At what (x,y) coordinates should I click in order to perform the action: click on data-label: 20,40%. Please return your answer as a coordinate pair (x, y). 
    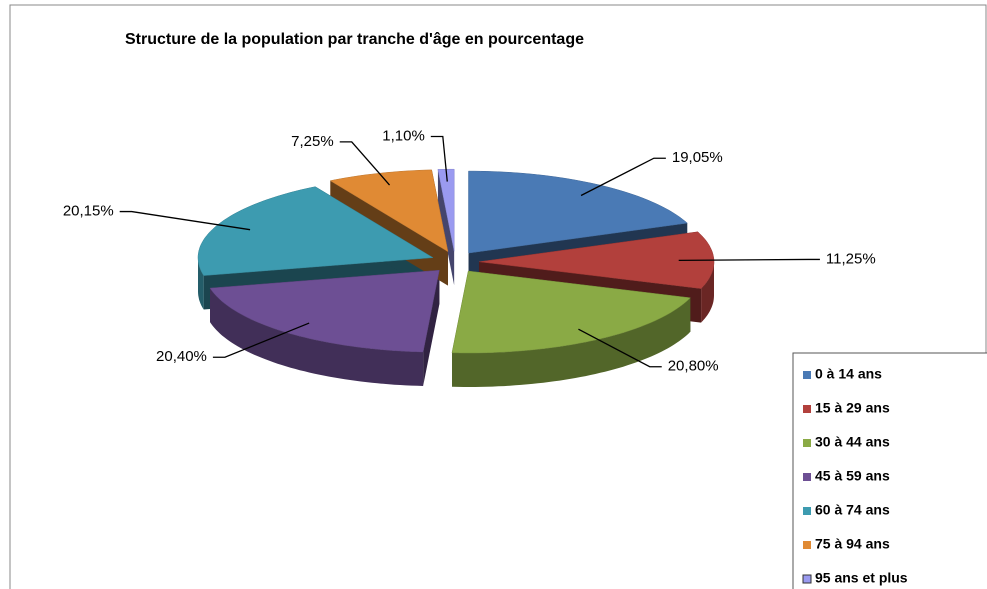
    Looking at the image, I should click on (181, 356).